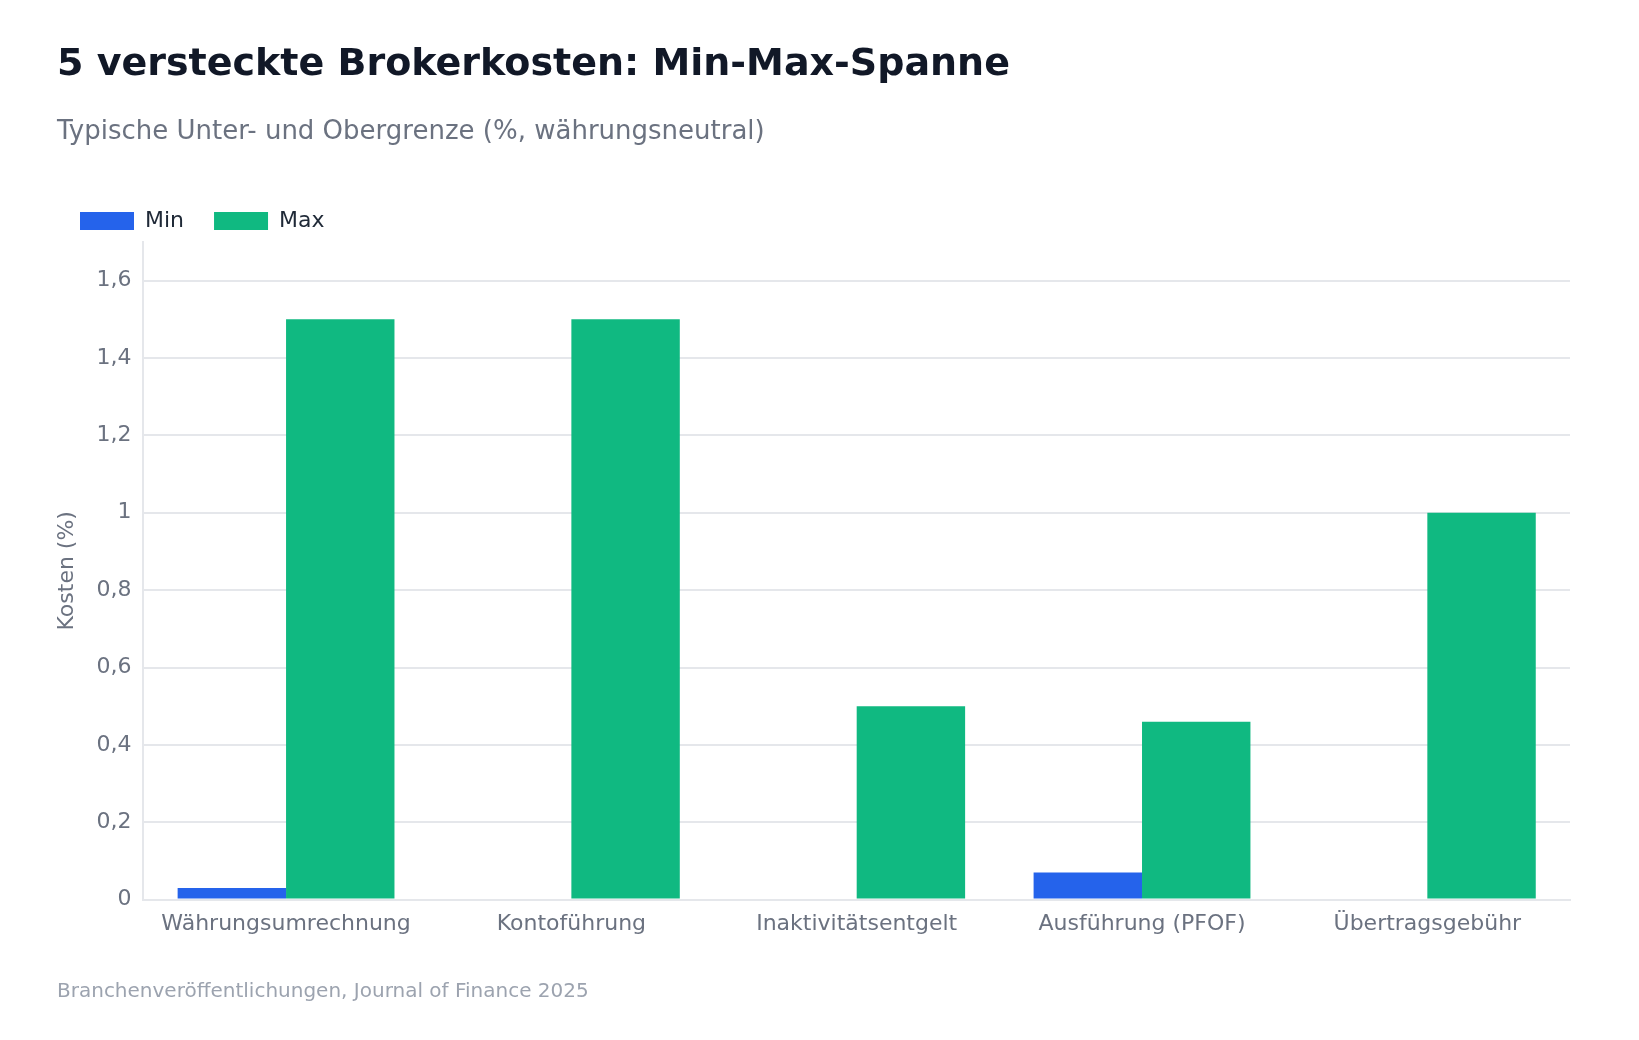  I want to click on x-tick-label: Inaktivitätsentgelt, so click(857, 922).